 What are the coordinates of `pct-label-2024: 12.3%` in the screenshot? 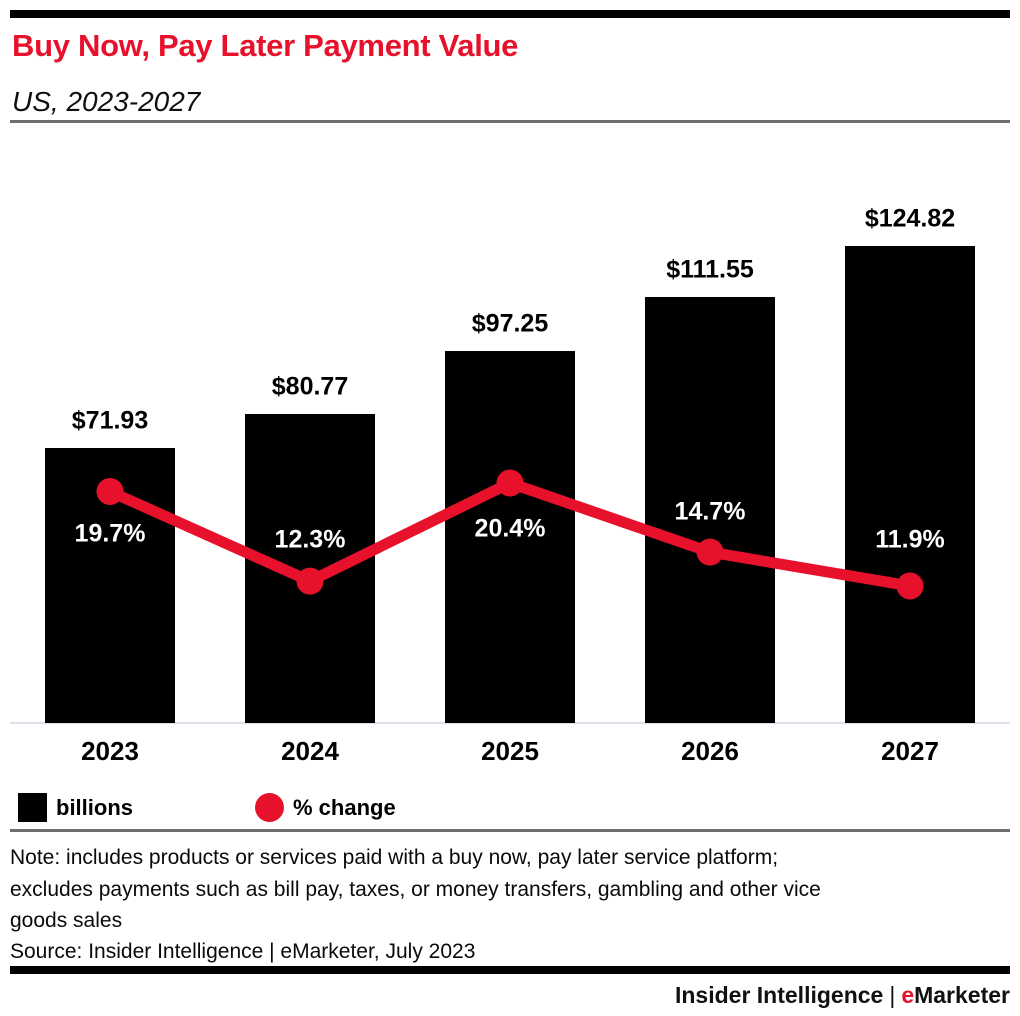 It's located at (310, 539).